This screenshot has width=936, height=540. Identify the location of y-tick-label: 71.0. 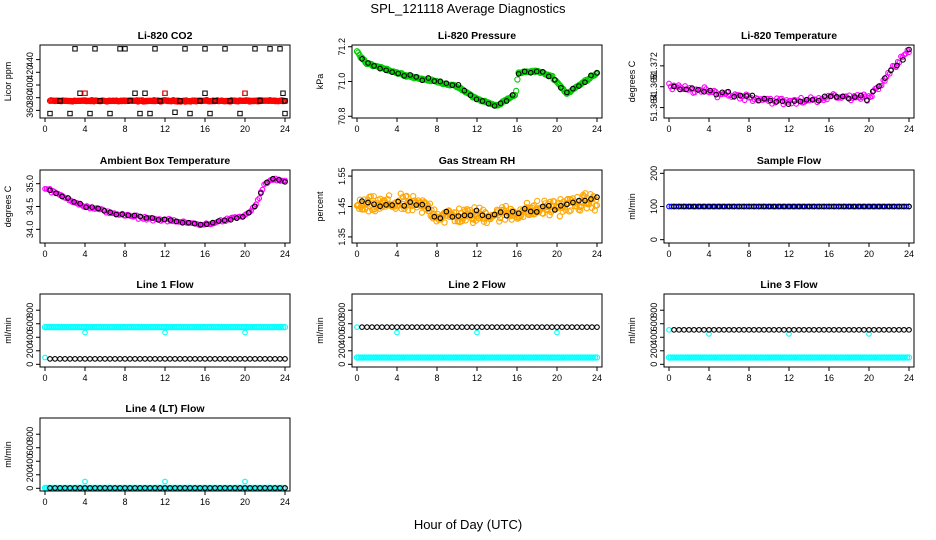
(342, 82).